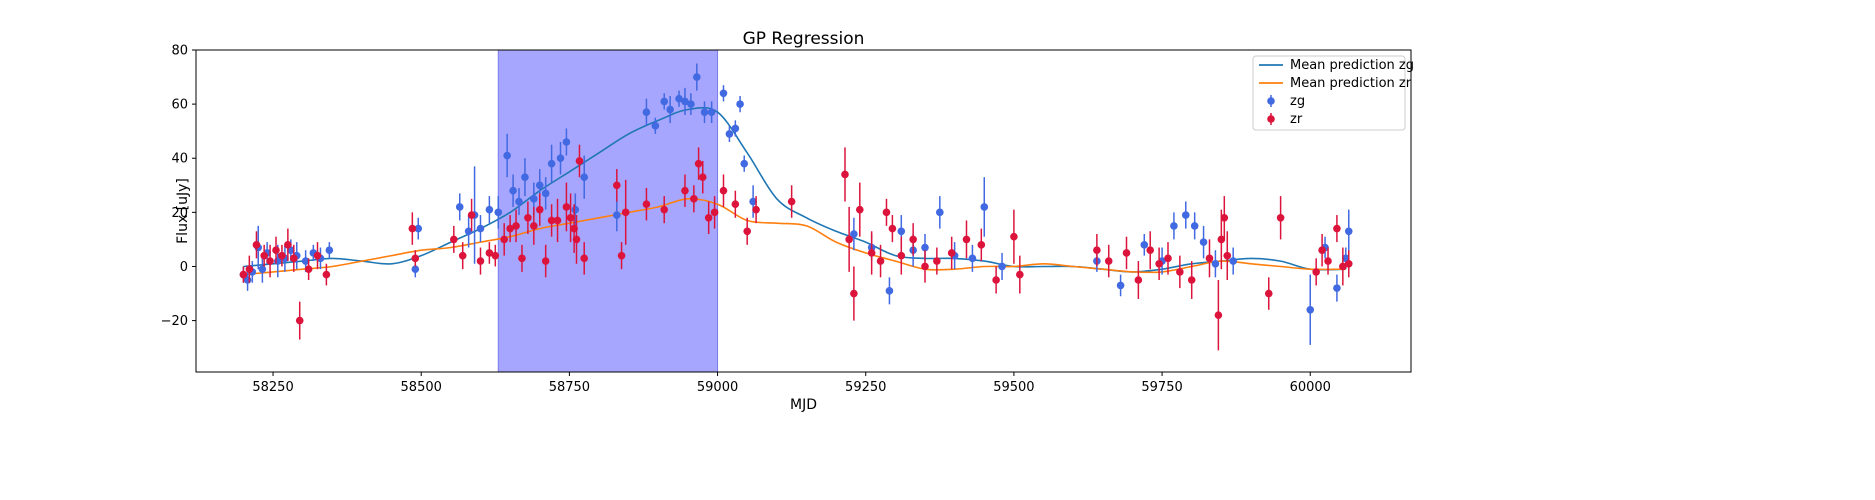  What do you see at coordinates (804, 39) in the screenshot?
I see `chart-title: GP Regression` at bounding box center [804, 39].